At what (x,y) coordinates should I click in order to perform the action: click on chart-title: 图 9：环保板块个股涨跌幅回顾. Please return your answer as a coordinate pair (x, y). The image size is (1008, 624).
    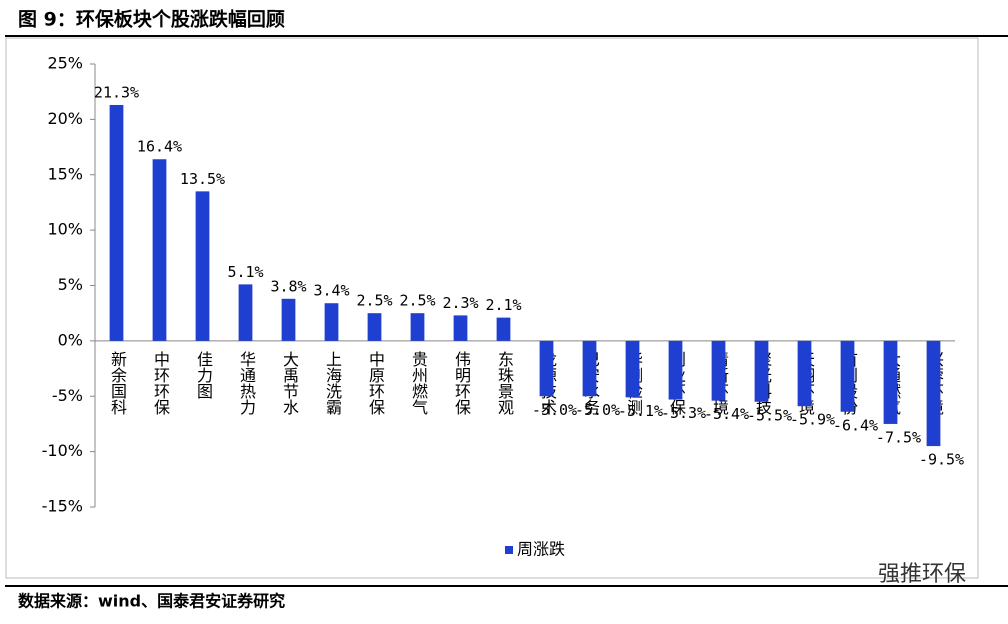
    Looking at the image, I should click on (151, 19).